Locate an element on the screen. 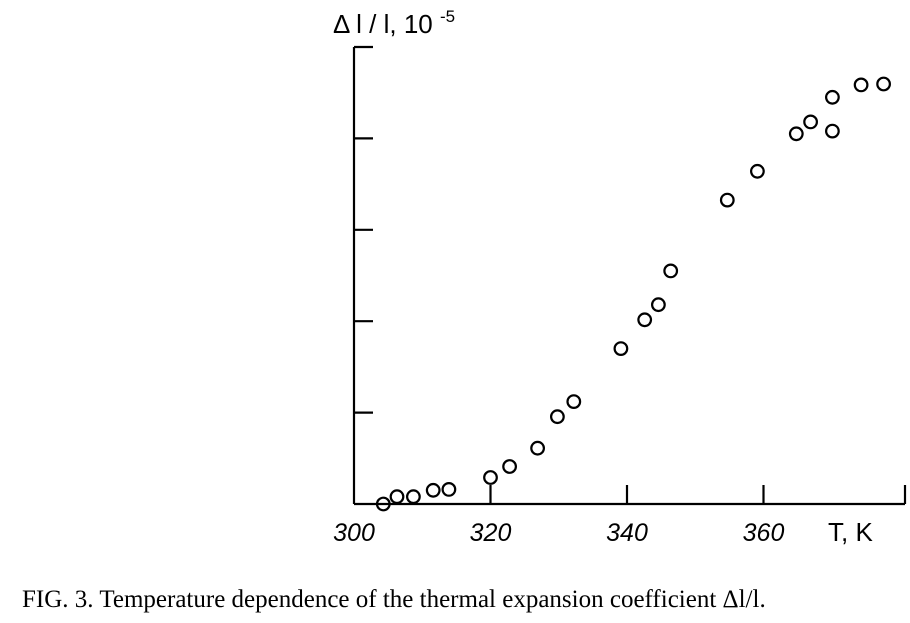 The height and width of the screenshot is (623, 910). x-tick-label: 300 is located at coordinates (354, 533).